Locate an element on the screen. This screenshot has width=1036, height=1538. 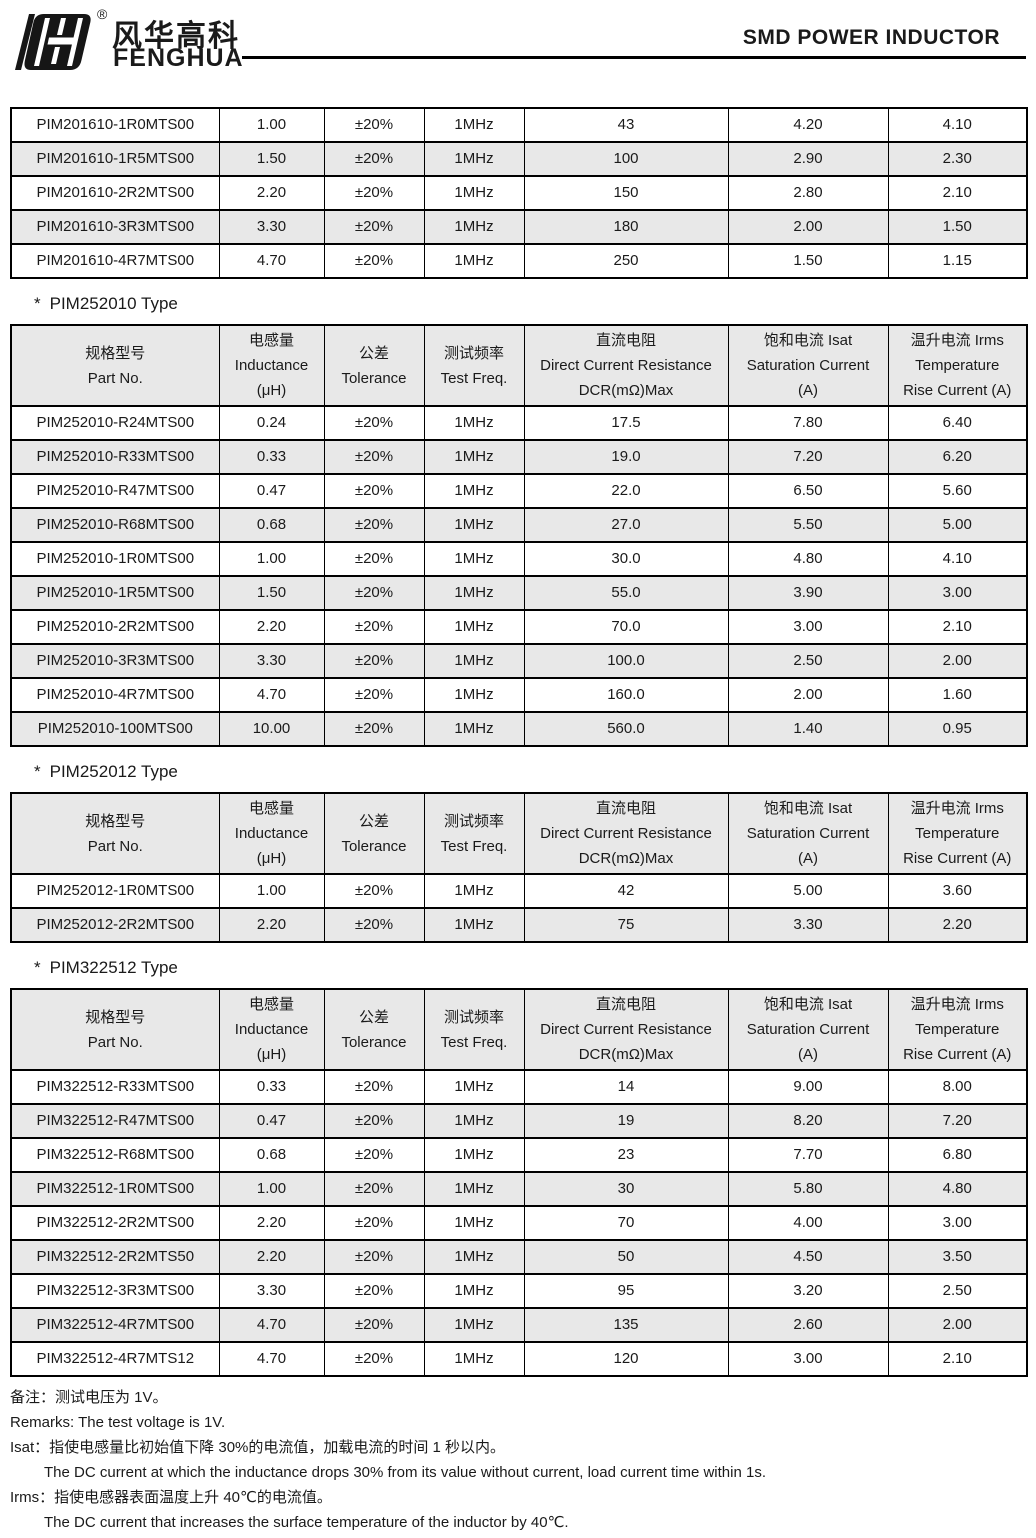
table-cell: 8.20 is located at coordinates (808, 1121).